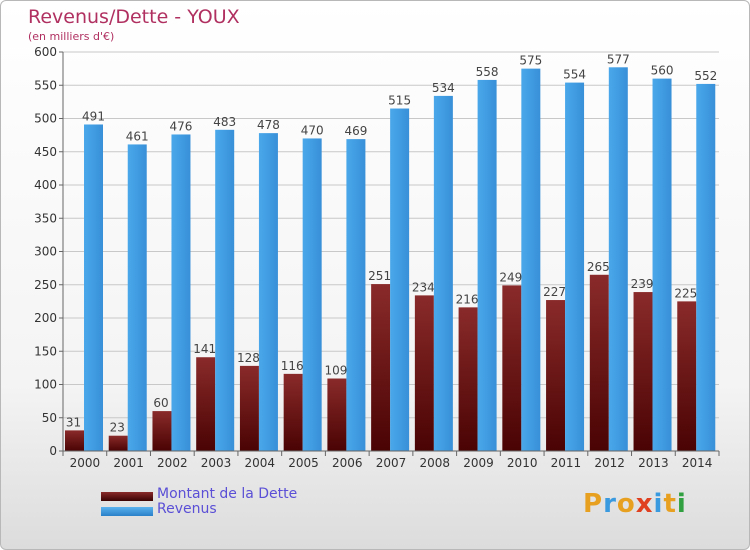 This screenshot has width=750, height=550. Describe the element at coordinates (204, 349) in the screenshot. I see `debt-value-label: 141` at that location.